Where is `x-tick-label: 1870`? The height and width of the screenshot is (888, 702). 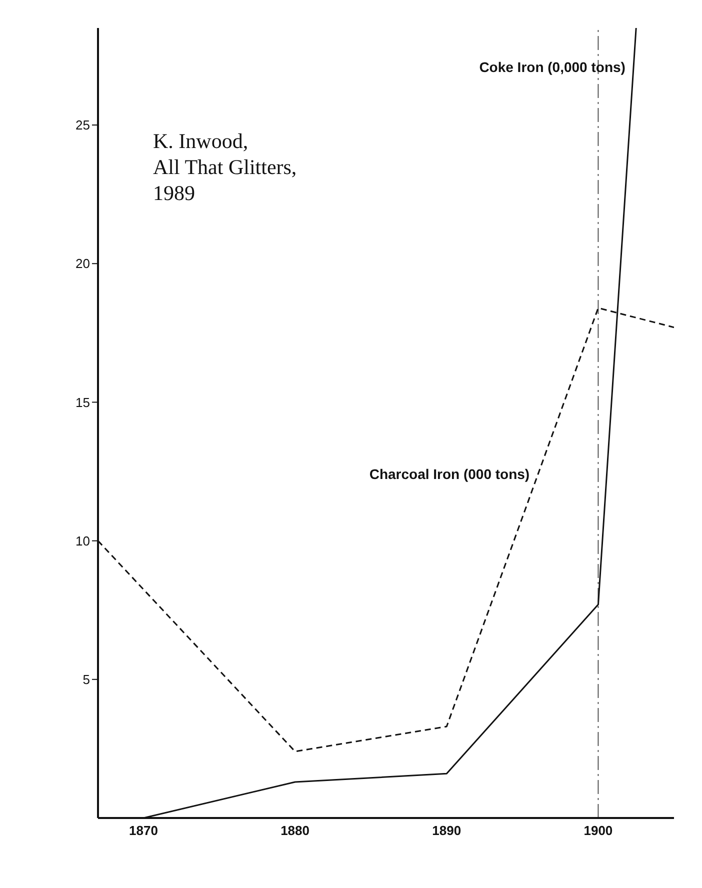
x-tick-label: 1870 is located at coordinates (143, 830).